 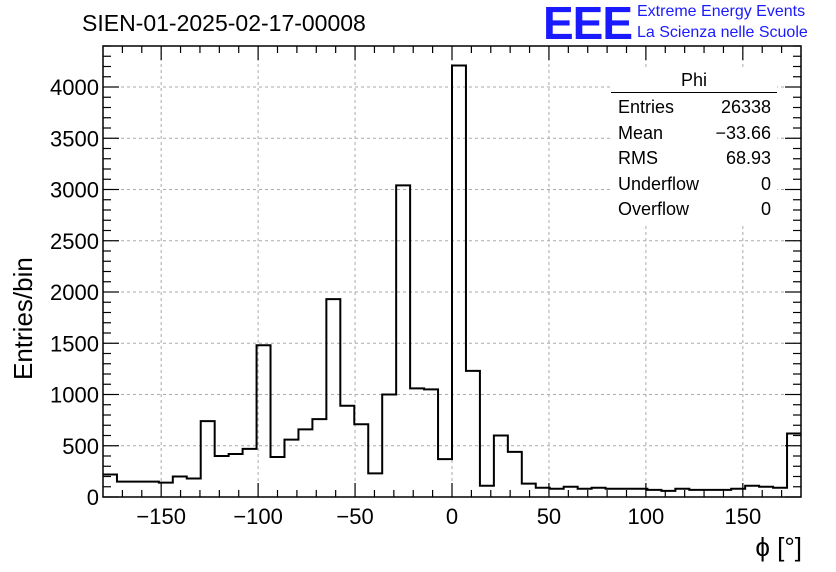 What do you see at coordinates (74, 343) in the screenshot?
I see `y-tick-label: 1500` at bounding box center [74, 343].